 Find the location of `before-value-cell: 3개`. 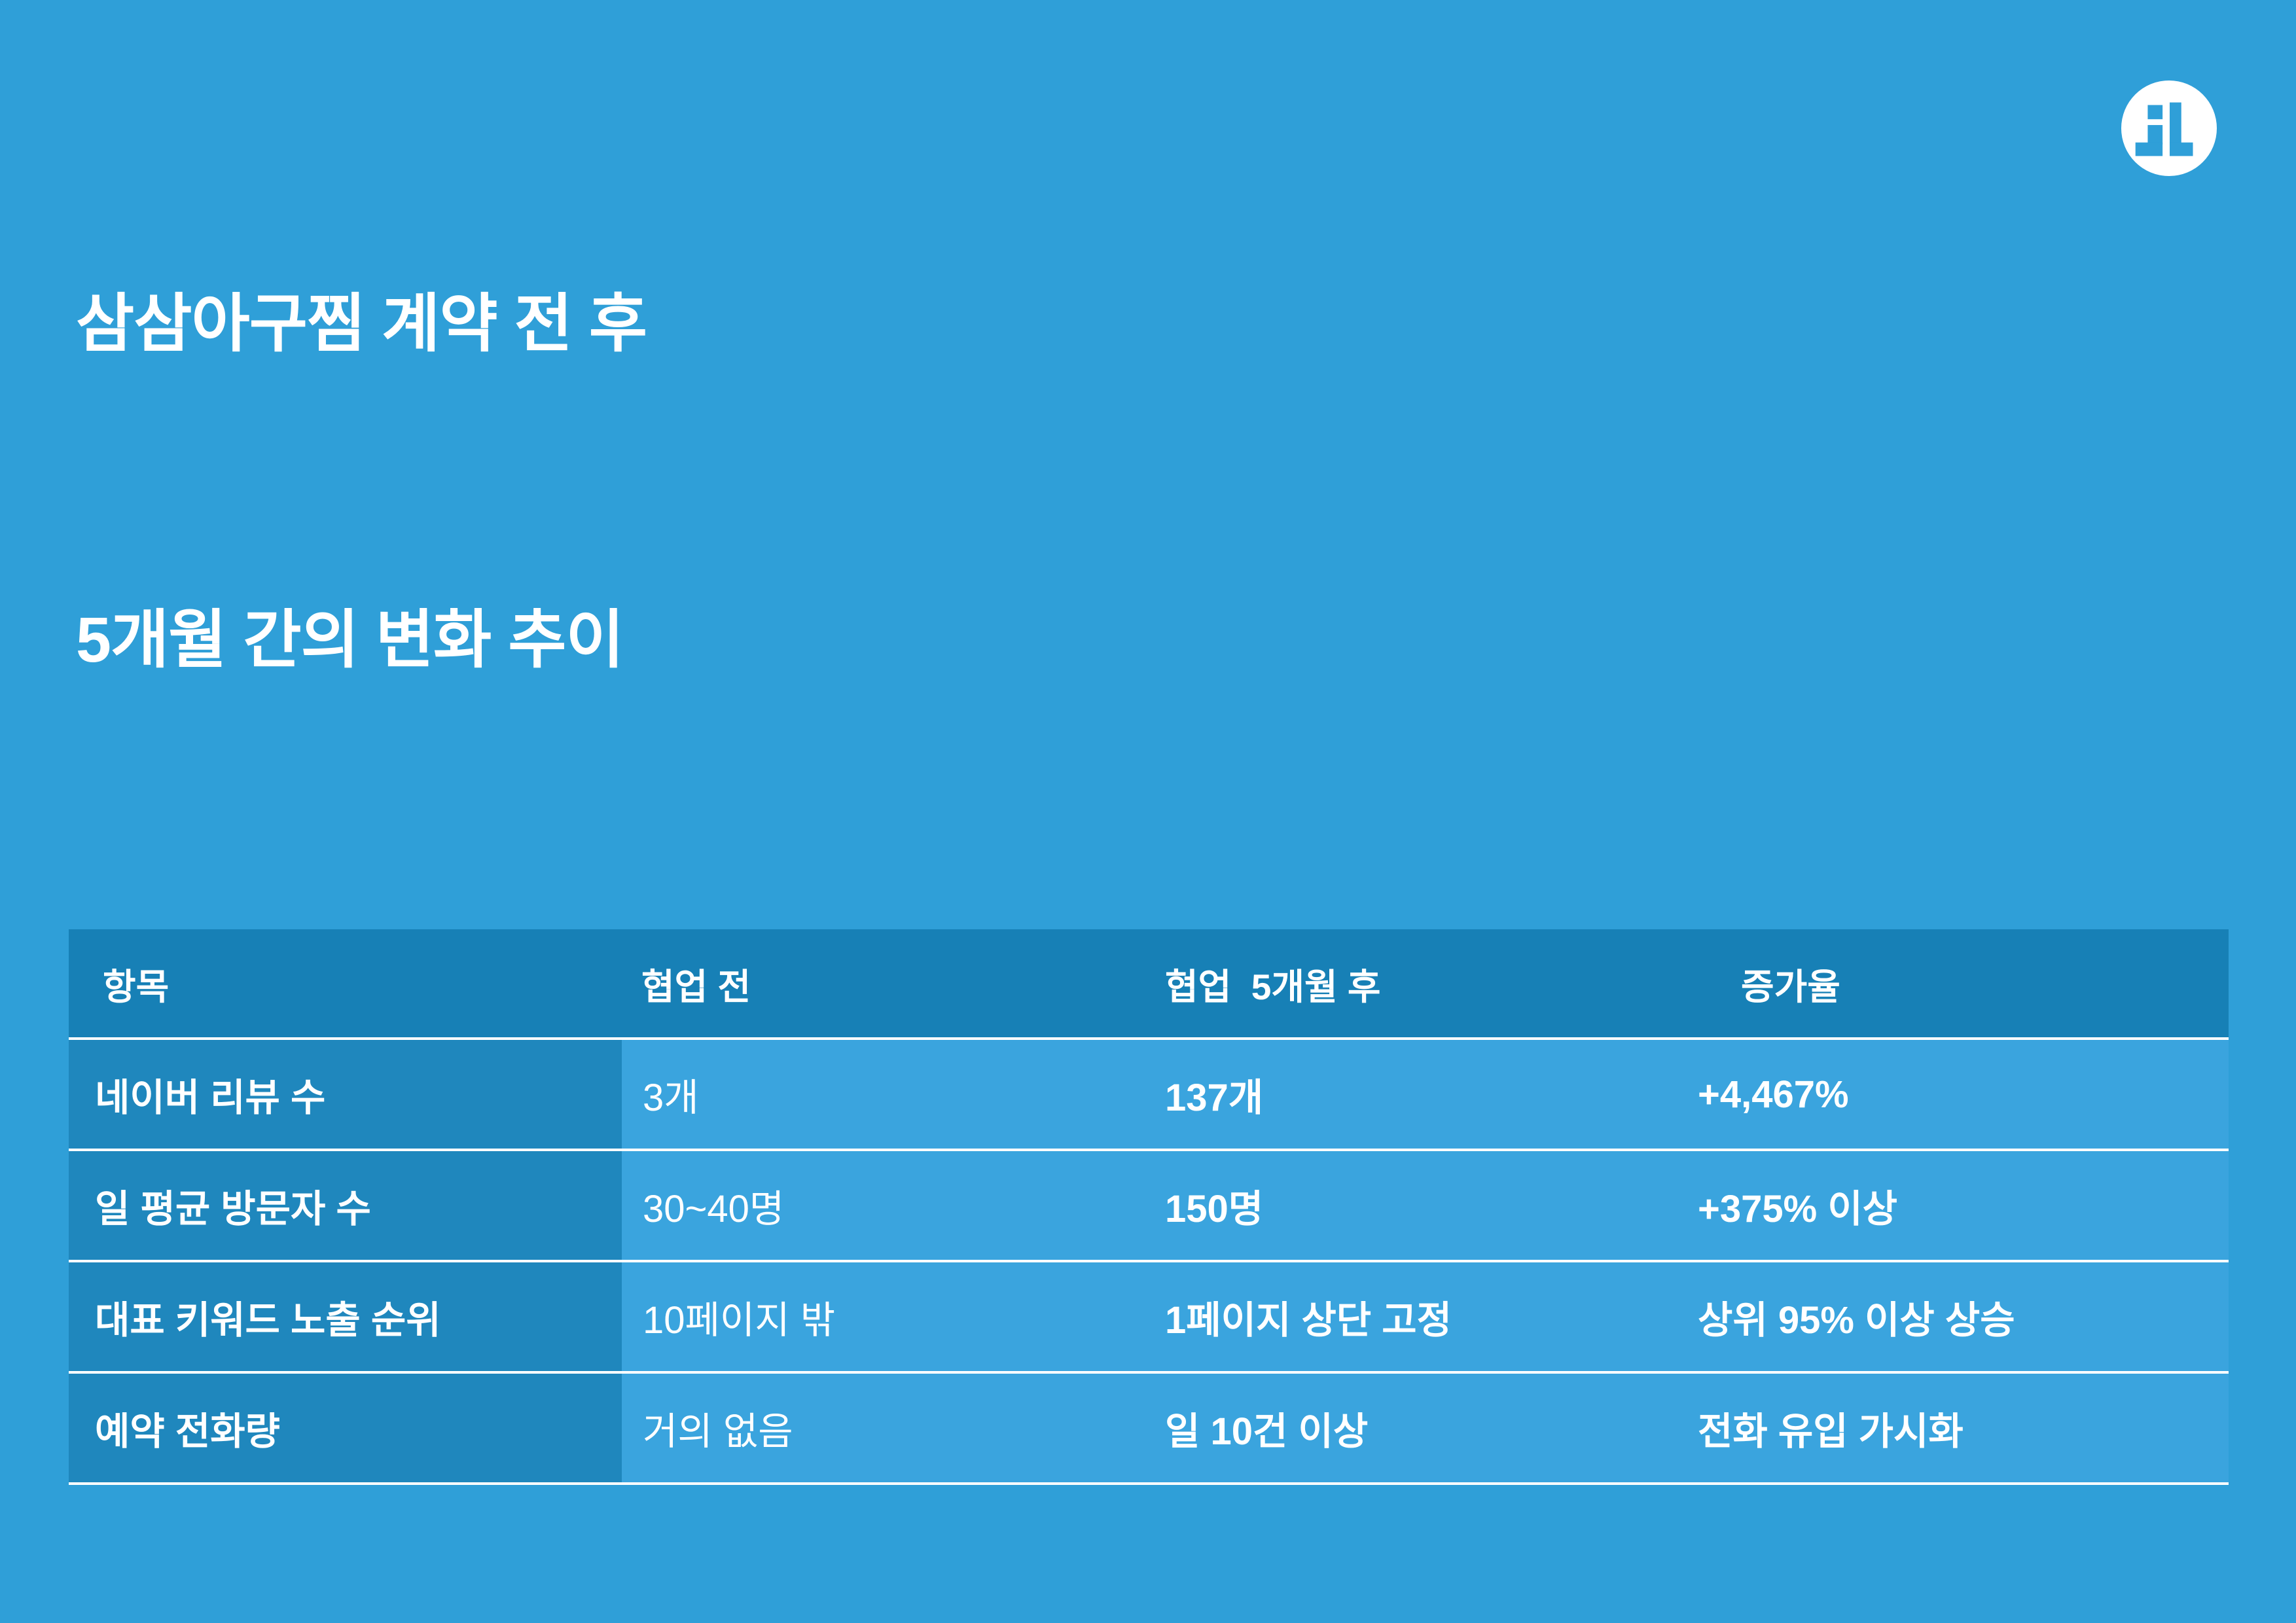

before-value-cell: 3개 is located at coordinates (877, 1094).